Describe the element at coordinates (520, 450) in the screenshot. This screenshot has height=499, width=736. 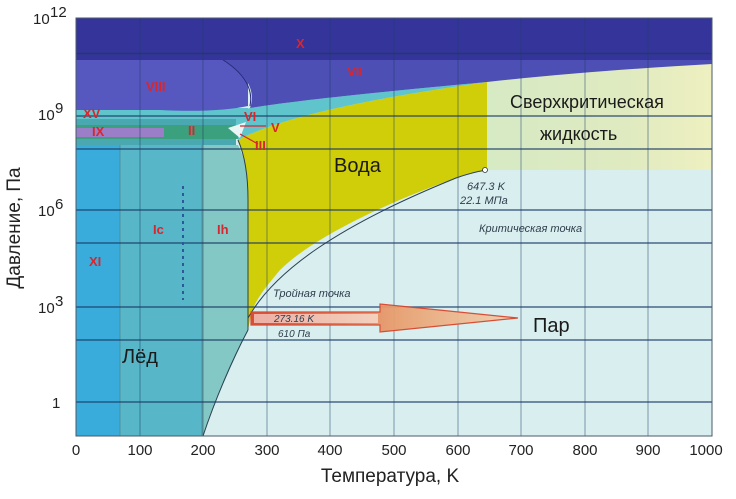
I see `x-tick: 700` at that location.